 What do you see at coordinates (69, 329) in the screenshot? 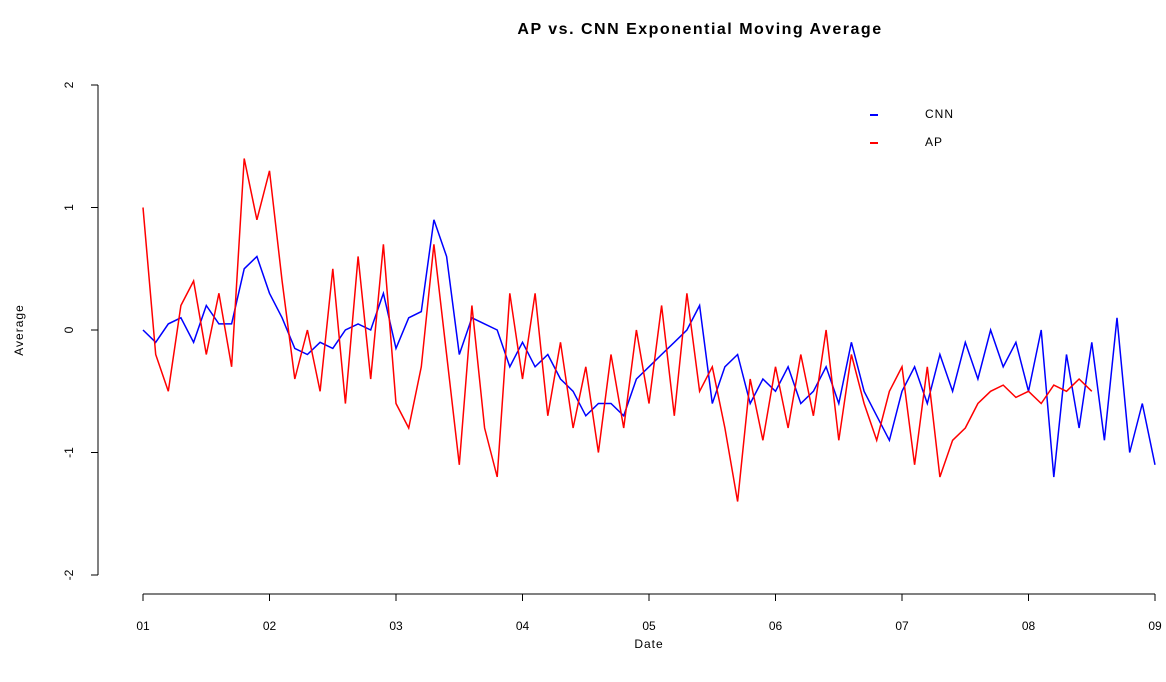
I see `y-tick-label: 0` at bounding box center [69, 329].